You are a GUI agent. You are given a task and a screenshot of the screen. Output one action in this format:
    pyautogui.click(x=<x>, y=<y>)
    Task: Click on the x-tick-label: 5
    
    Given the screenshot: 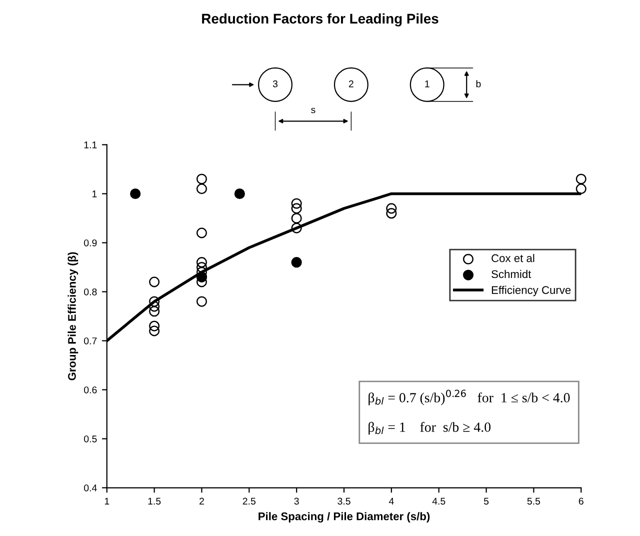 What is the action you would take?
    pyautogui.click(x=486, y=501)
    